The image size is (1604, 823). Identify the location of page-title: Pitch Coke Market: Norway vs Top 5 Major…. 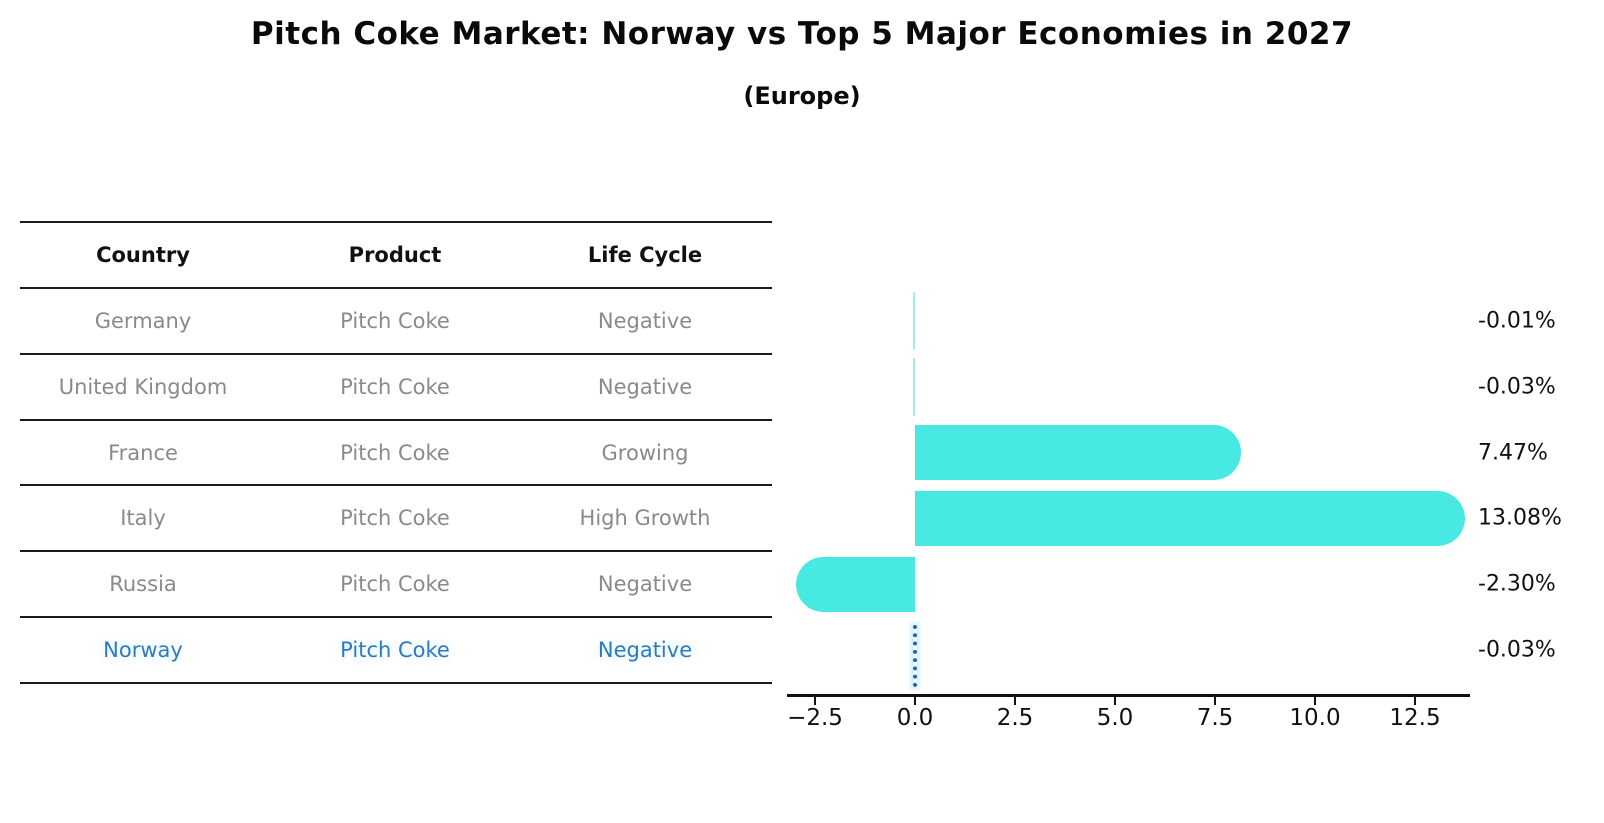
(802, 34).